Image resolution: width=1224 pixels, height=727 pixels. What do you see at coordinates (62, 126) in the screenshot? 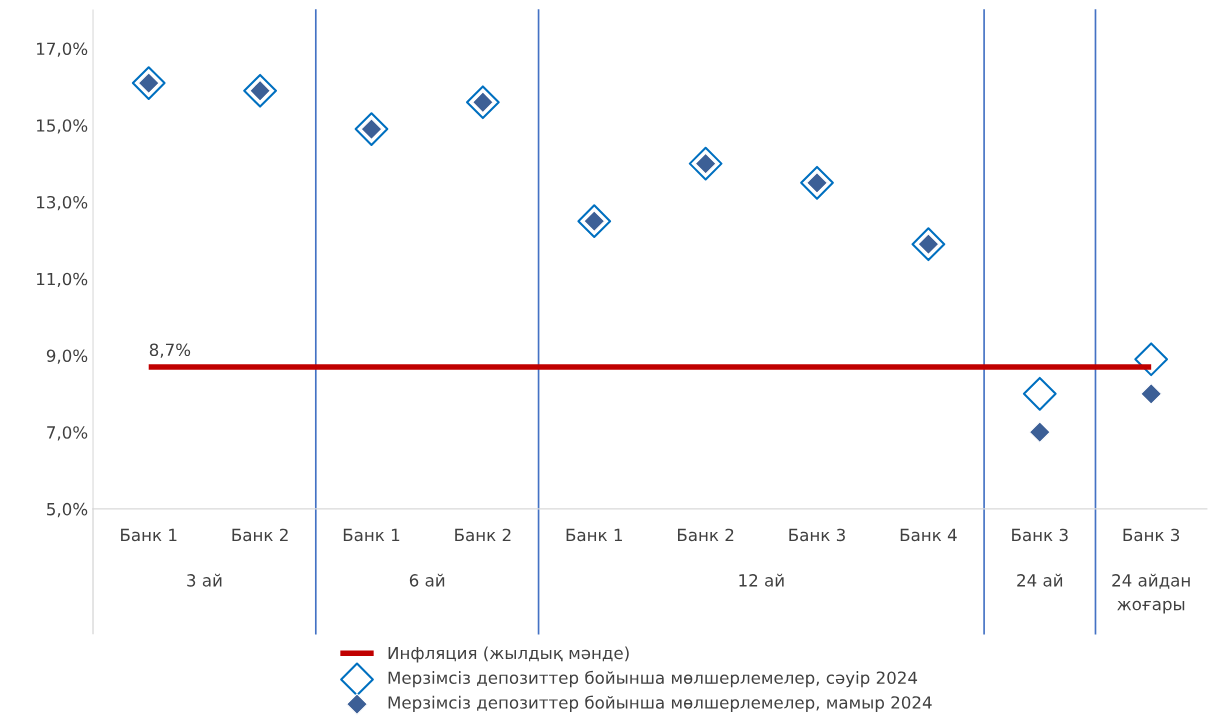
I see `y-tick-label: 15,0%` at bounding box center [62, 126].